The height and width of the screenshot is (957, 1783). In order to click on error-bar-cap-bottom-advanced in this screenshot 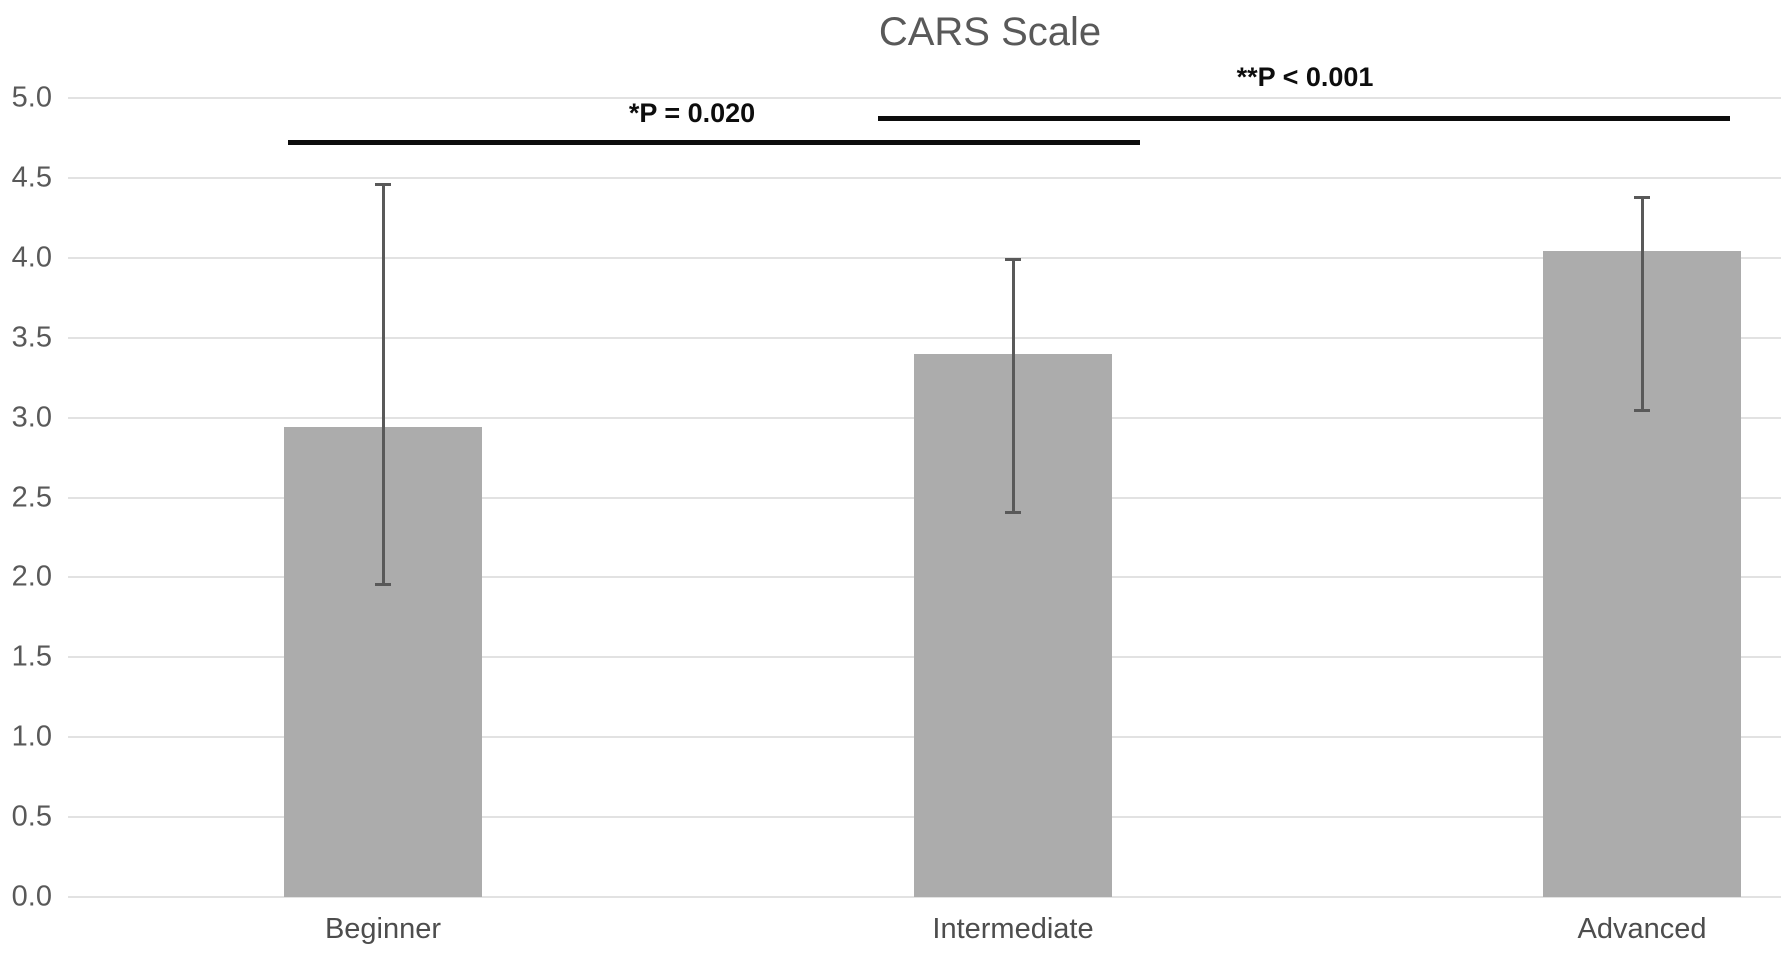, I will do `click(1642, 411)`.